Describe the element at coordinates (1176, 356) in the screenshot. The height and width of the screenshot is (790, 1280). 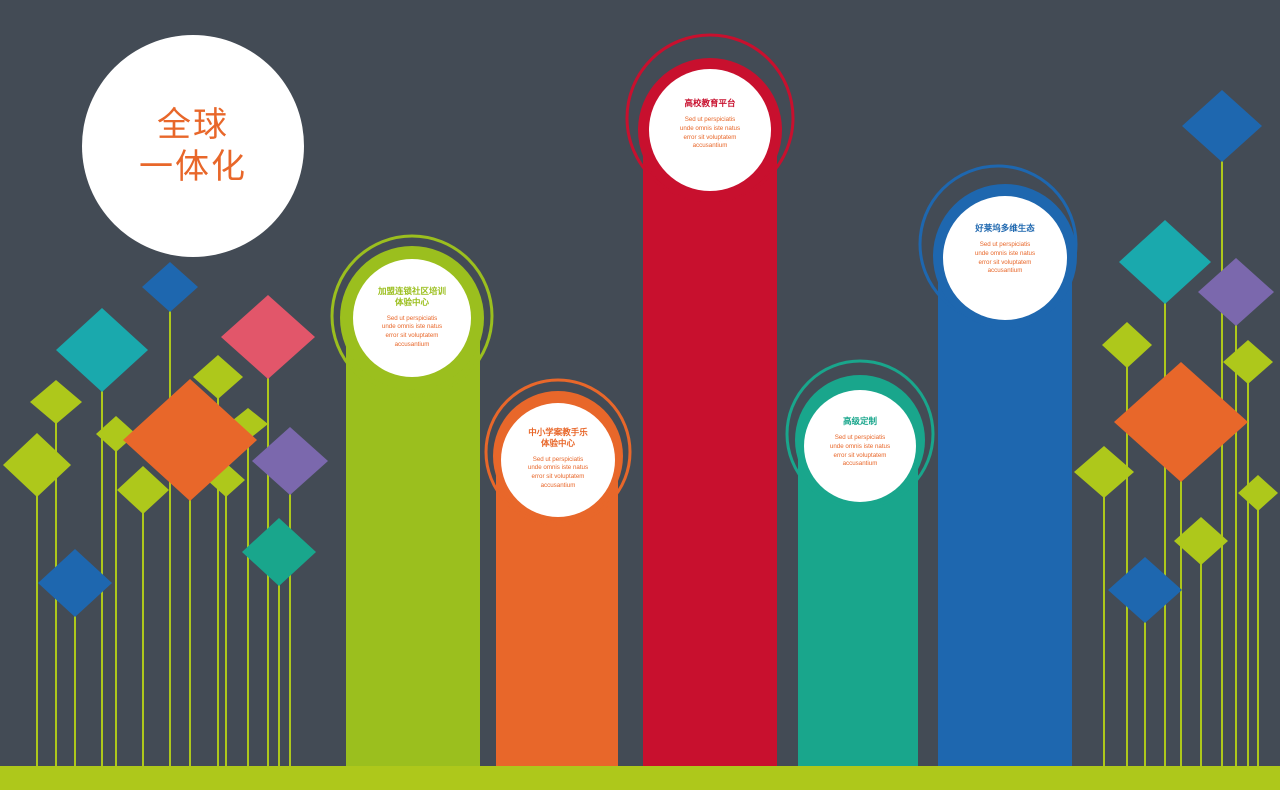
I see `right-diamonds` at that location.